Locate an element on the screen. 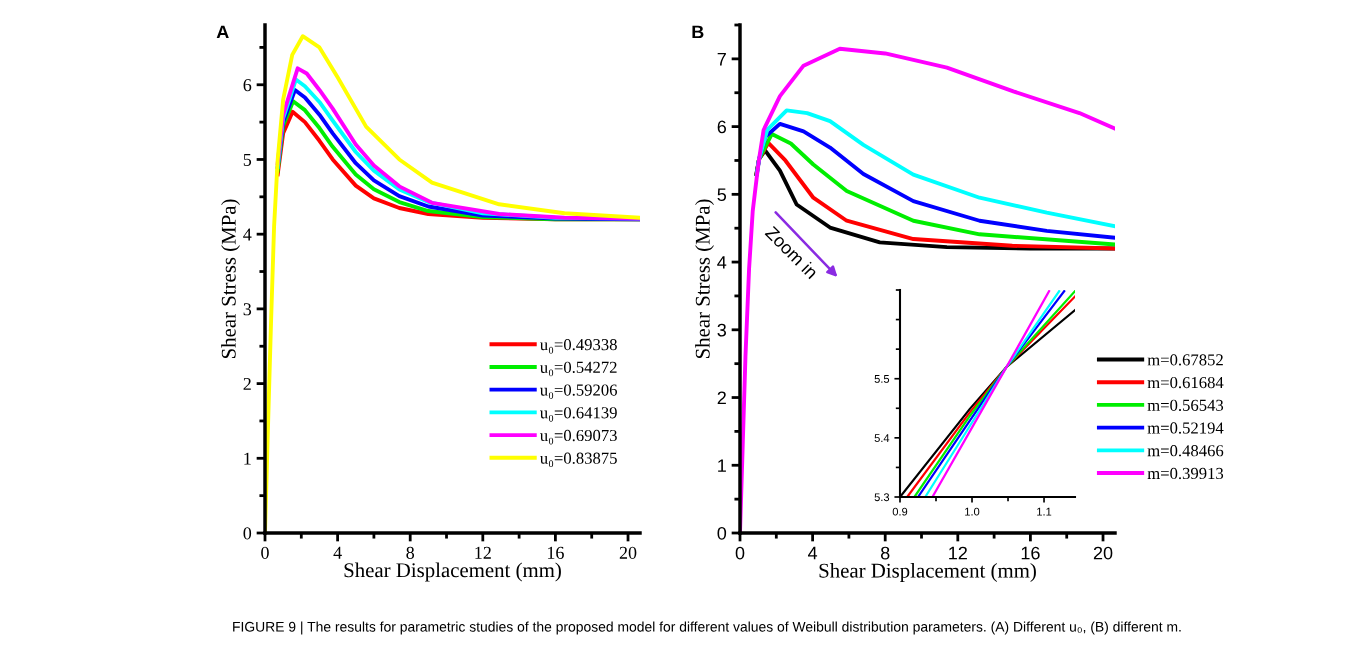 The width and height of the screenshot is (1360, 662). x-tick-label: 1.1 is located at coordinates (1044, 511).